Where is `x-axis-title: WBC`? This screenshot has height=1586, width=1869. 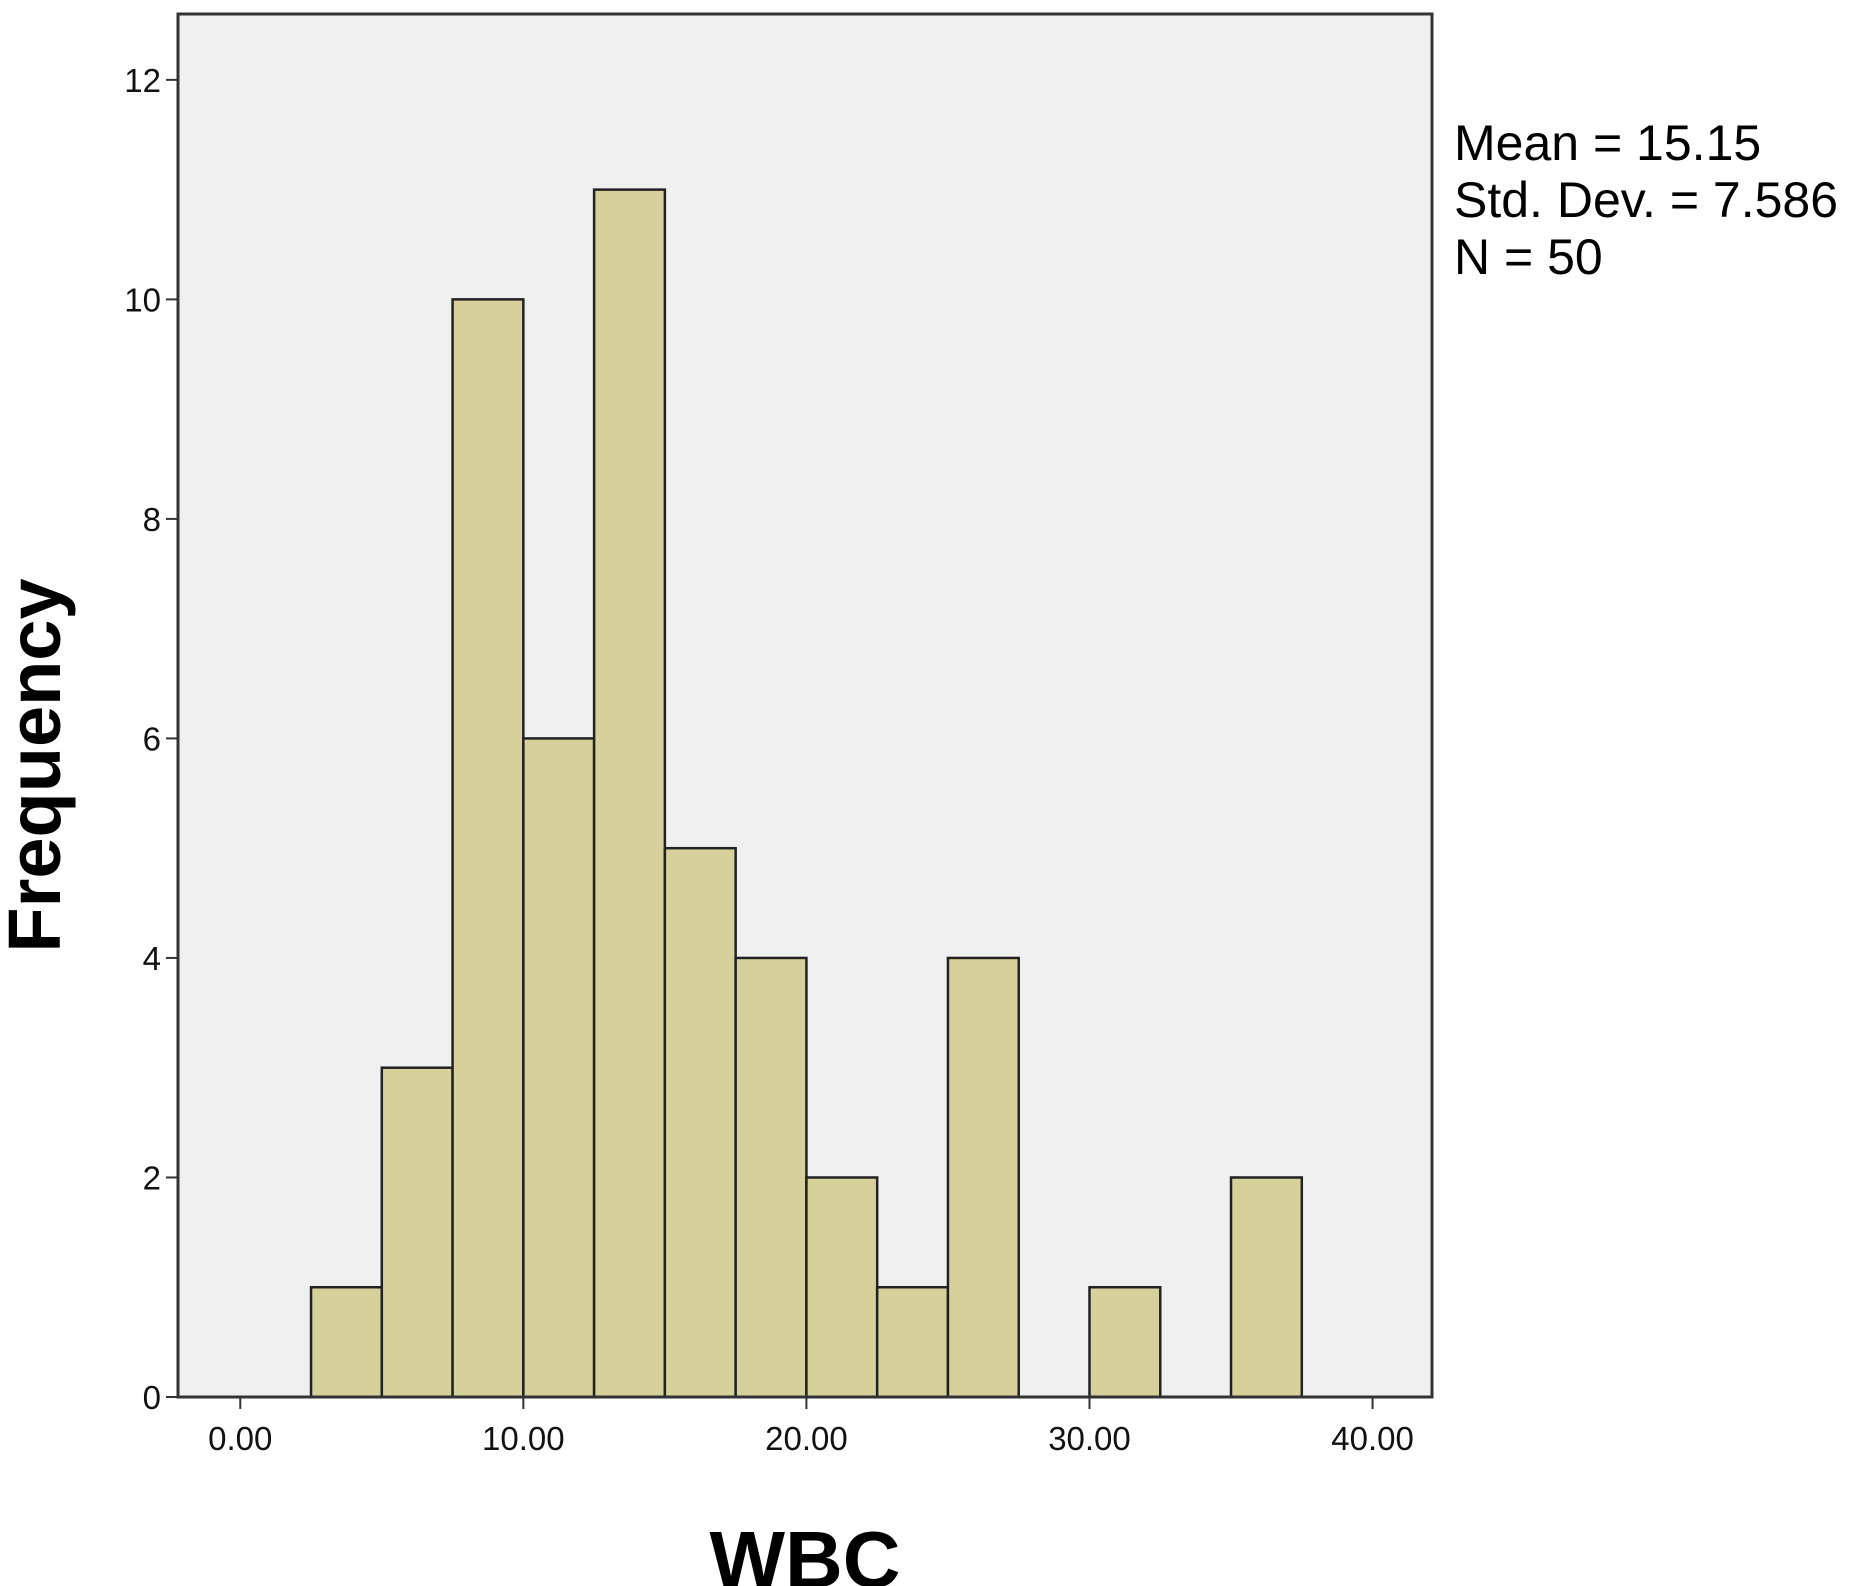 x-axis-title: WBC is located at coordinates (804, 1550).